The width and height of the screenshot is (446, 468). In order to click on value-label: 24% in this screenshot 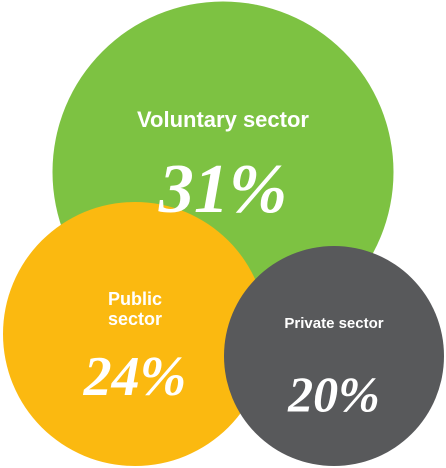, I will do `click(135, 377)`.